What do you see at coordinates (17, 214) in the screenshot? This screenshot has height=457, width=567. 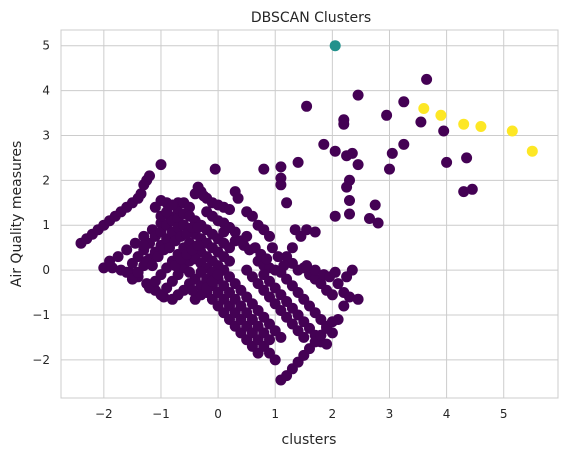 I see `y-axis-title: Air Quality measures` at bounding box center [17, 214].